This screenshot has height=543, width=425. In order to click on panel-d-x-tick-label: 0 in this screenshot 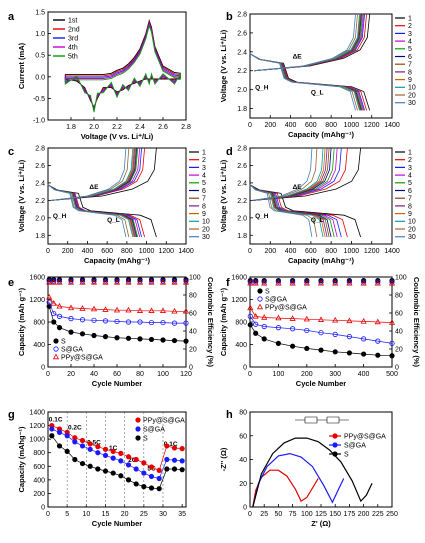, I will do `click(250, 251)`.